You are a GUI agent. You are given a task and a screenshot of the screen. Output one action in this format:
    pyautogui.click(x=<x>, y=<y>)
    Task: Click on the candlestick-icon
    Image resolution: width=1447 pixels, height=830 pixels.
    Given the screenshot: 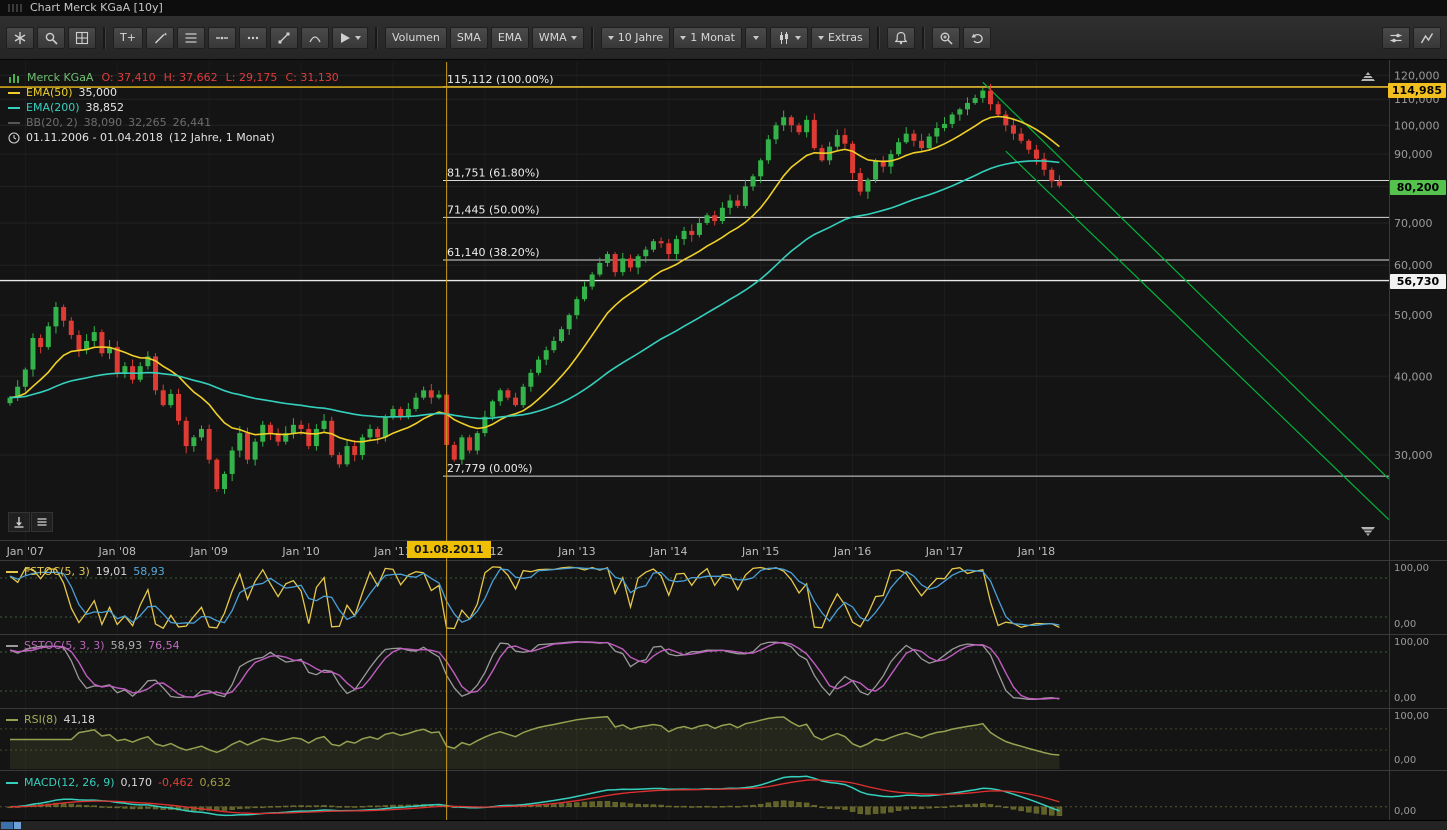 What is the action you would take?
    pyautogui.click(x=783, y=37)
    